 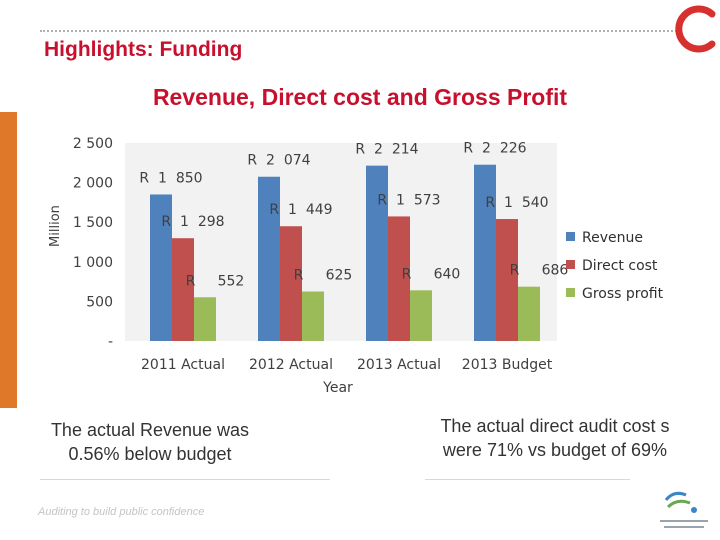 I want to click on tagline: Auditing to build public confidence, so click(x=121, y=512).